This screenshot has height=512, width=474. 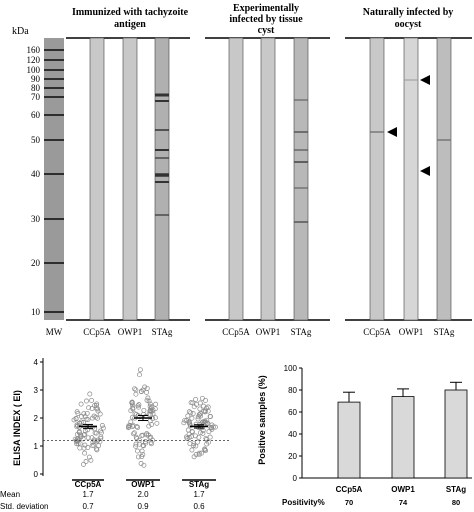 I want to click on mw-tick: 20, so click(x=36, y=263).